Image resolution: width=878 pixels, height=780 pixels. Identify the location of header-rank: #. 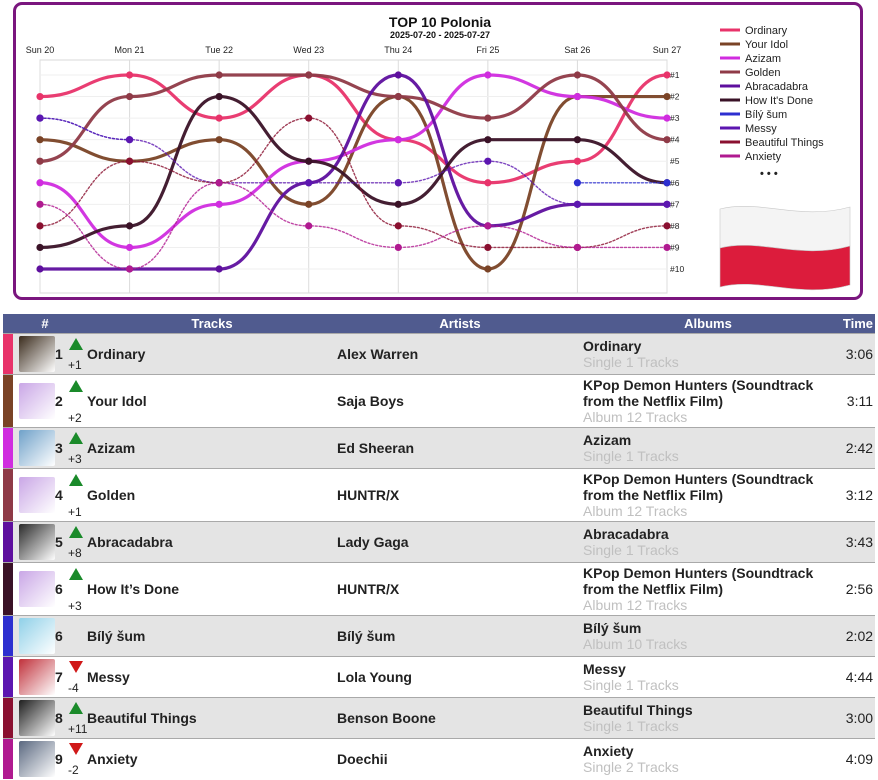
(45, 323).